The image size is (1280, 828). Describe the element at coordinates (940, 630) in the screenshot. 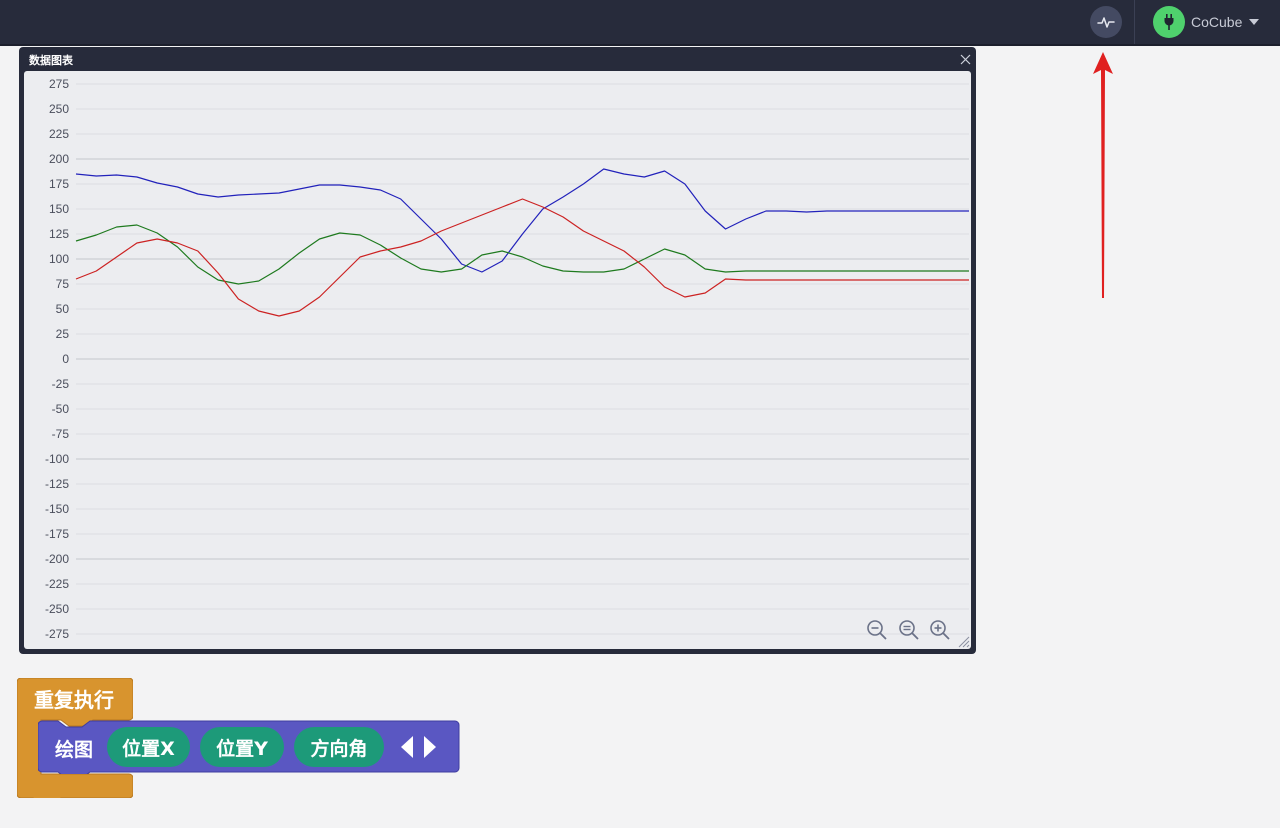

I see `zoom-in-icon` at that location.